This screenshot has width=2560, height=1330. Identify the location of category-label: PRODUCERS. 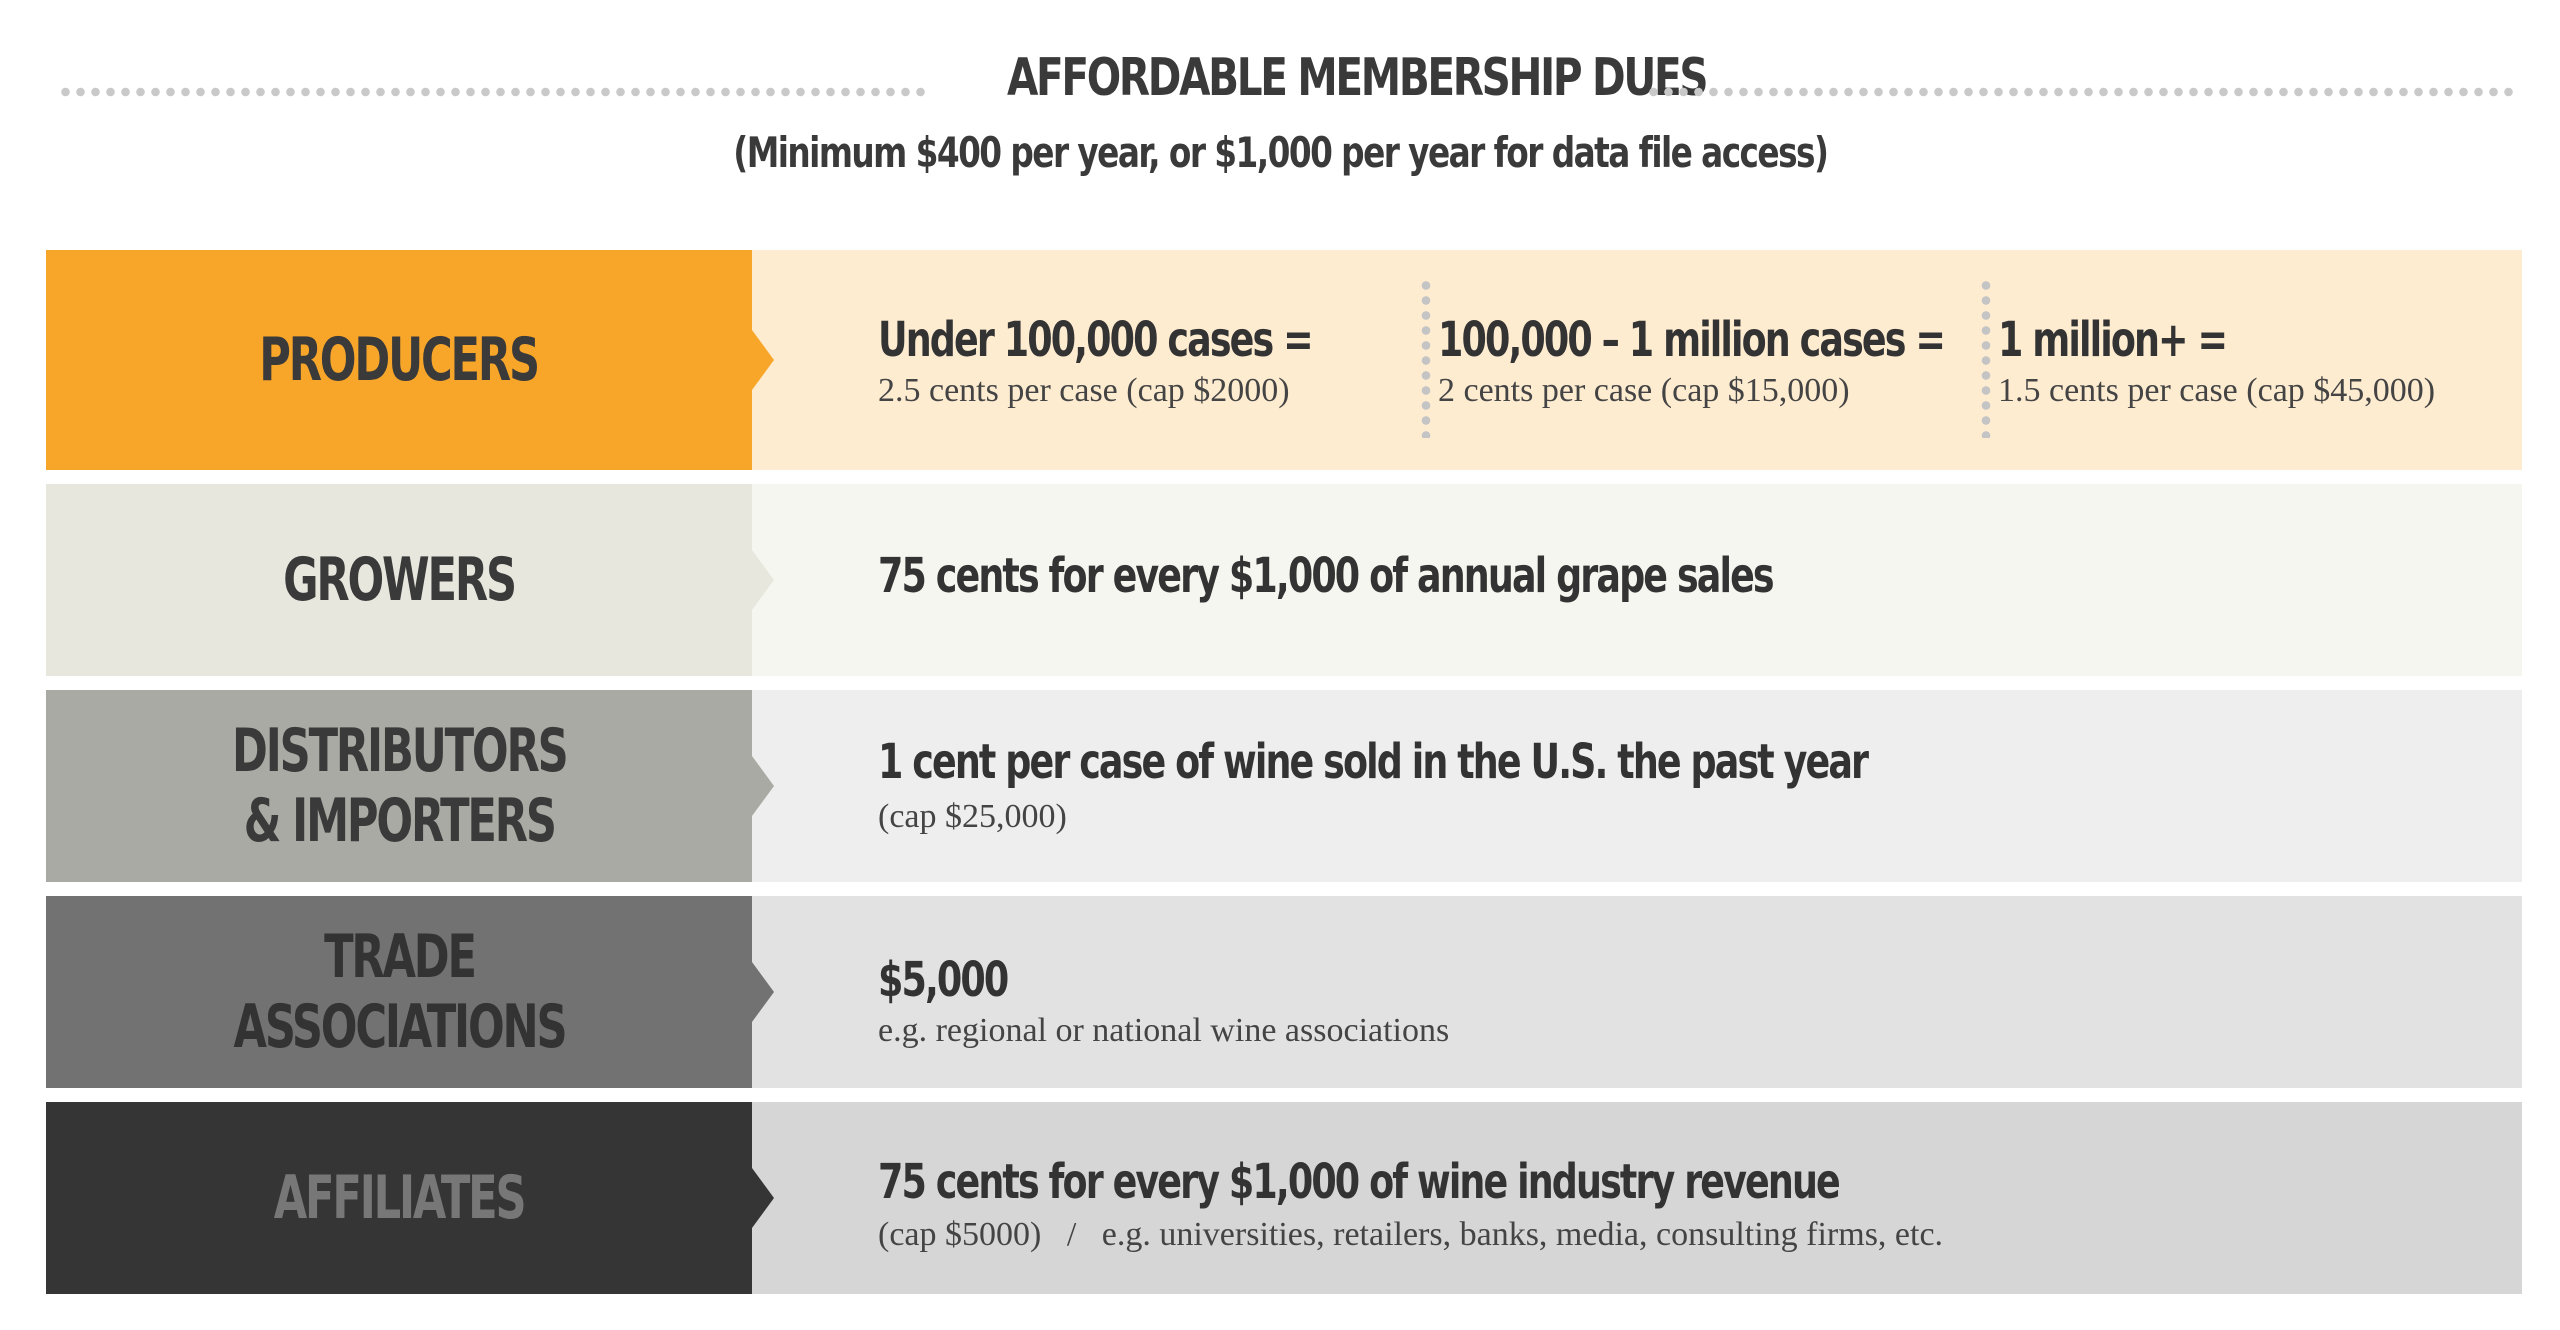
(400, 360).